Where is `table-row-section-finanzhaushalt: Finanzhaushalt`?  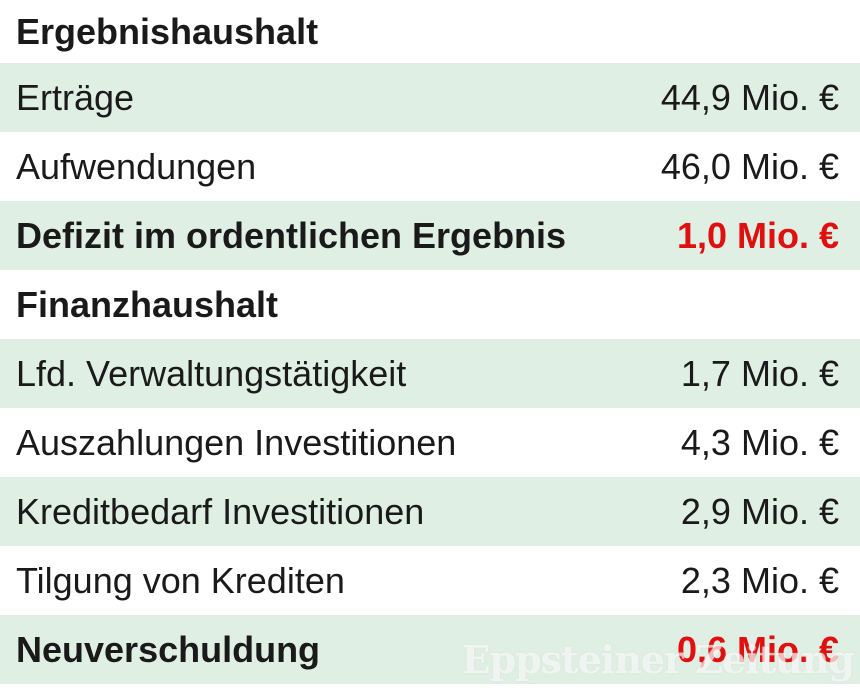 table-row-section-finanzhaushalt: Finanzhaushalt is located at coordinates (430, 304).